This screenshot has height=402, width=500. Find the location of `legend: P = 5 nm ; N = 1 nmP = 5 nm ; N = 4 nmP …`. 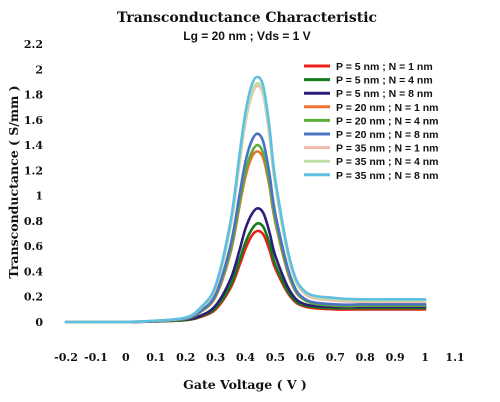

legend: P = 5 nm ; N = 1 nmP = 5 nm ; N = 4 nmP … is located at coordinates (371, 121).